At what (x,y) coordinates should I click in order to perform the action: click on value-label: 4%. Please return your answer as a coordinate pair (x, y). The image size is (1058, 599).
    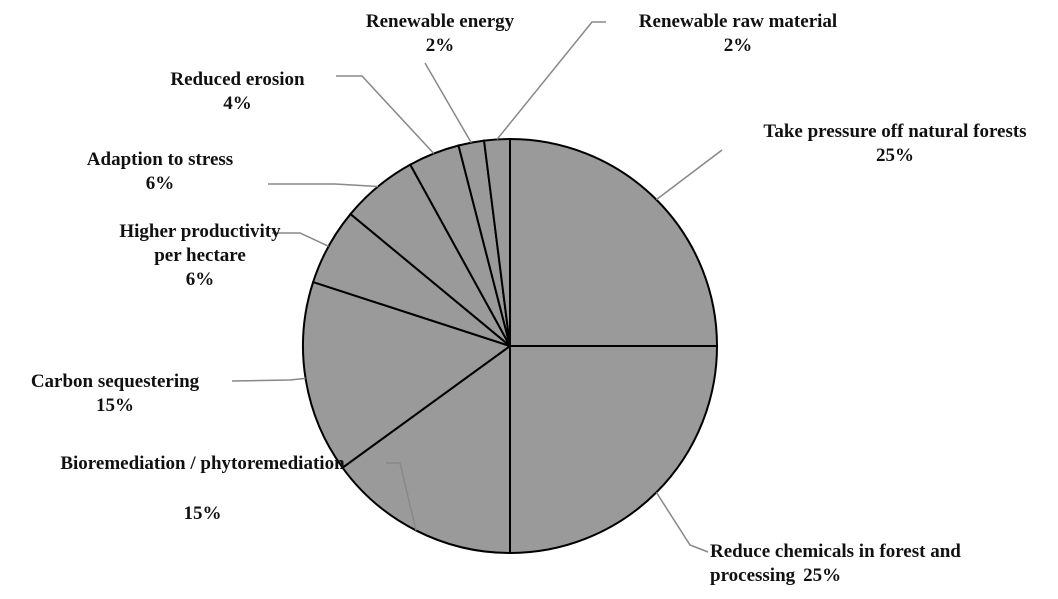
    Looking at the image, I should click on (237, 103).